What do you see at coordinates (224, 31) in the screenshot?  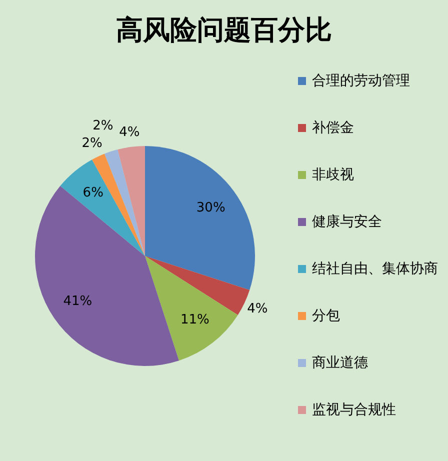 I see `chart-title: 高风险问题百分比` at bounding box center [224, 31].